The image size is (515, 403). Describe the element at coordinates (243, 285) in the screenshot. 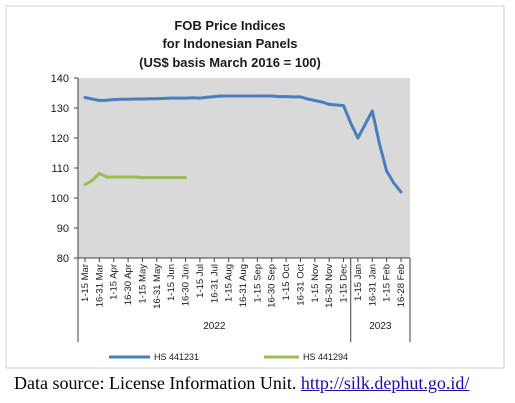

I see `x-tick-label: 16-31 Aug` at that location.